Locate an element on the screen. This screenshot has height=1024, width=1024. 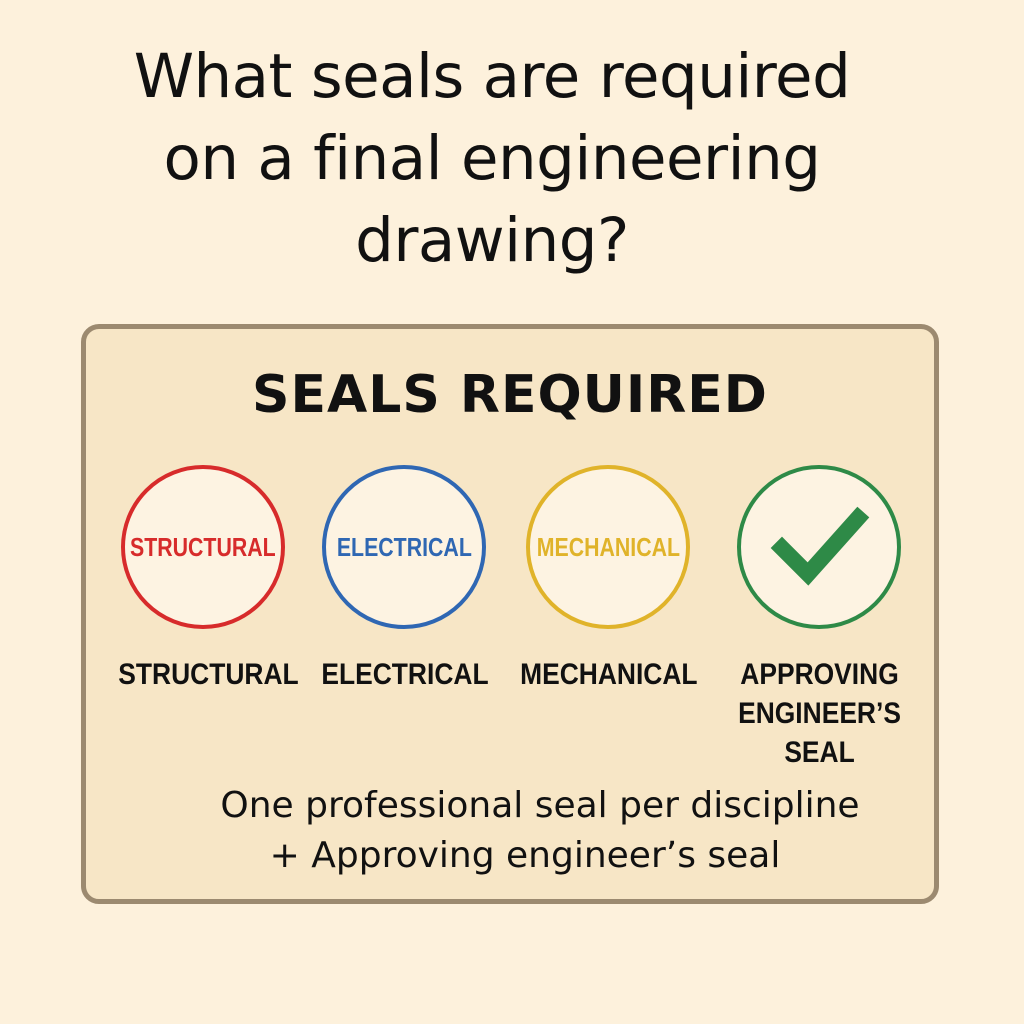
summary-line: One professional seal per discipline is located at coordinates (540, 805).